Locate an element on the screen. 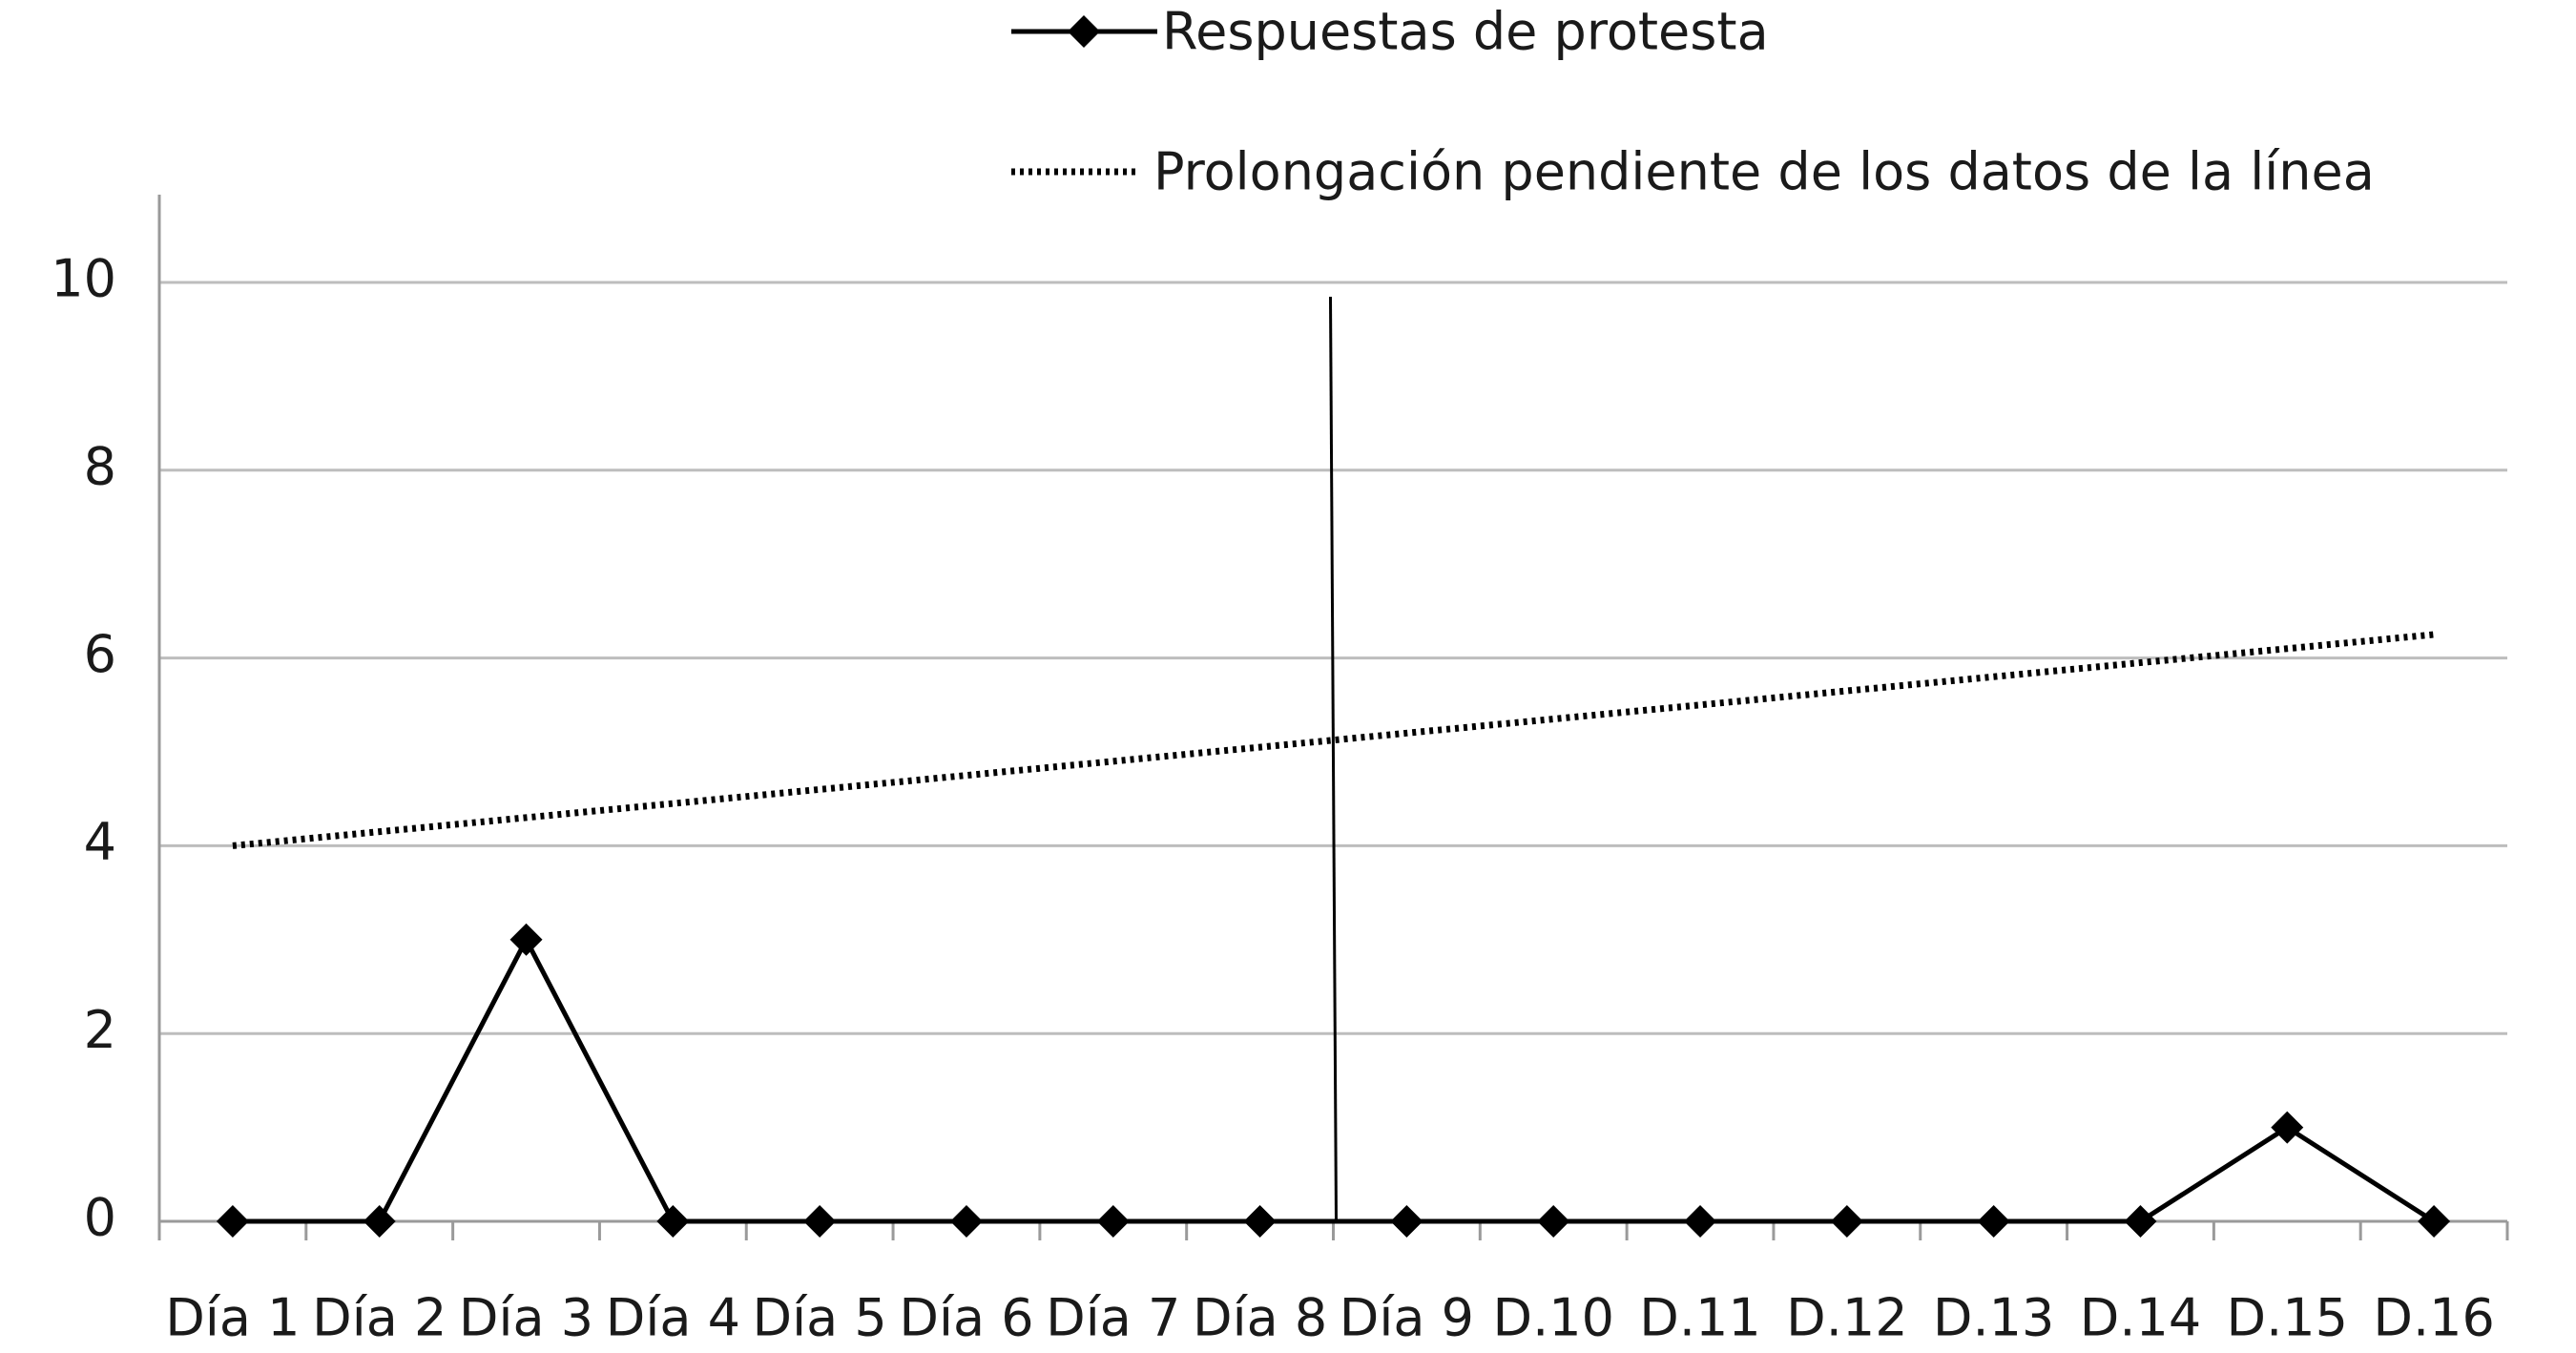  x-tick-label: Día 7 is located at coordinates (1113, 1318).